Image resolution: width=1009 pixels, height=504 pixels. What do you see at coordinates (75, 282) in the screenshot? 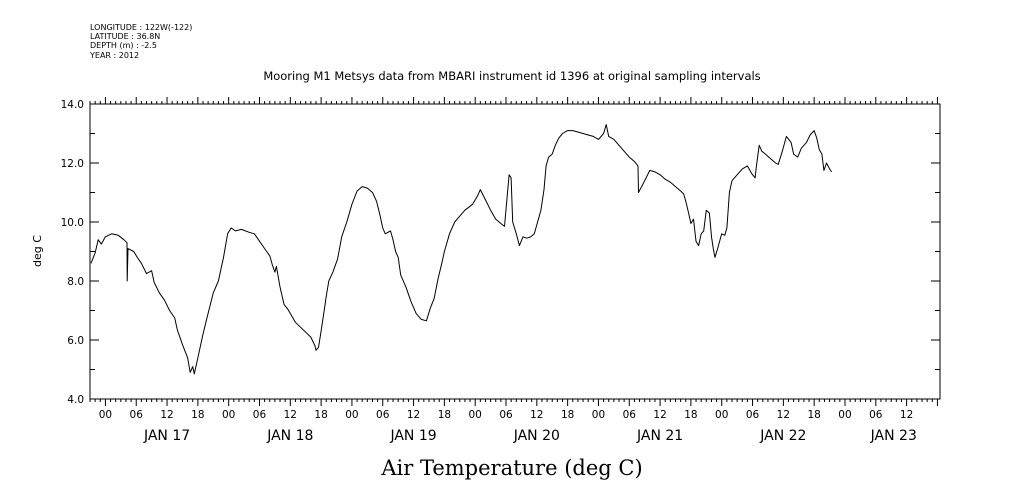
I see `y-tick-label: 8.0` at bounding box center [75, 282].